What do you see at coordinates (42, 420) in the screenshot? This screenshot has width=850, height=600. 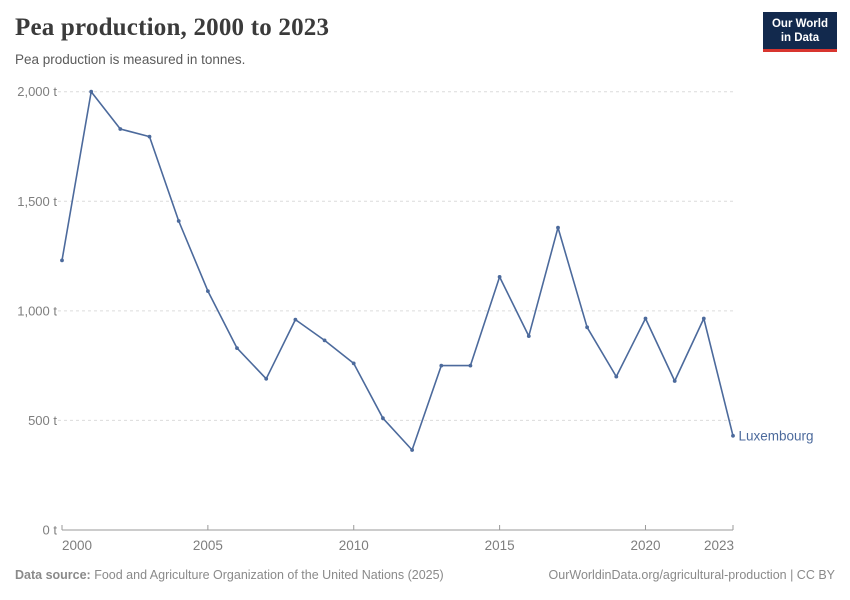 I see `y-axis-tick-label: 500 t` at bounding box center [42, 420].